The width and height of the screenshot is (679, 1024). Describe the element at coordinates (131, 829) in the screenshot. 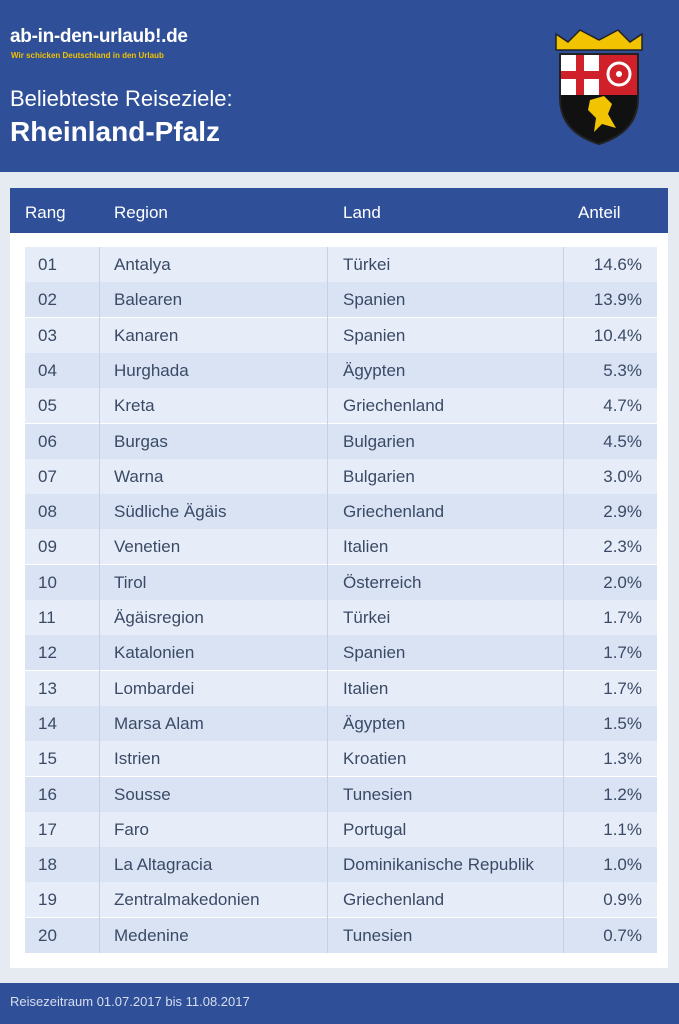

I see `cell-region: Faro` at that location.